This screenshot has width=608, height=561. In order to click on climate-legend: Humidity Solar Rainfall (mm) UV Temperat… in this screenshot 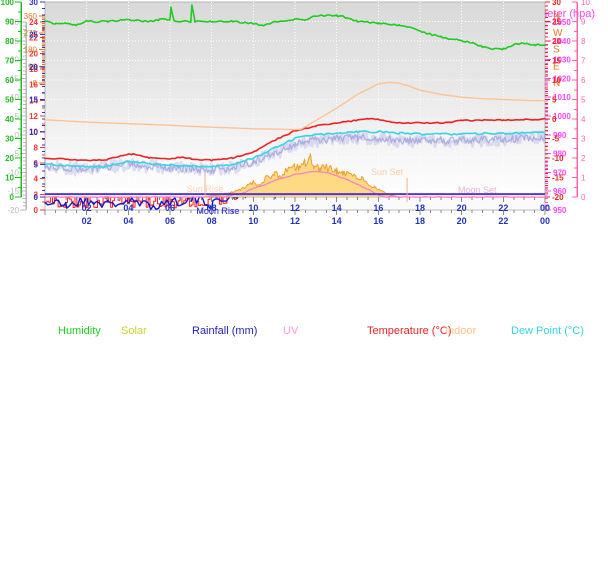, I will do `click(304, 333)`.